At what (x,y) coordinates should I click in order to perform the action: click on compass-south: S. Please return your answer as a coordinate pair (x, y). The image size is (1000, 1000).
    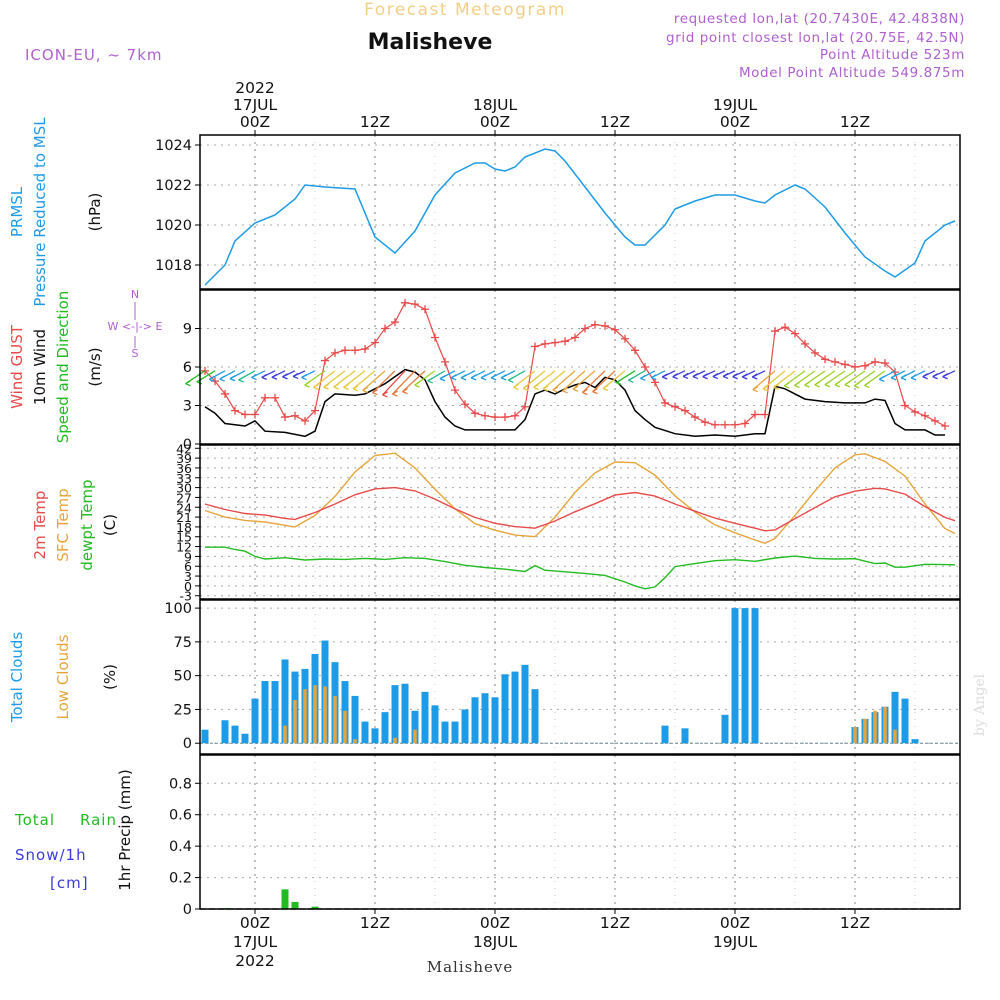
    Looking at the image, I should click on (135, 353).